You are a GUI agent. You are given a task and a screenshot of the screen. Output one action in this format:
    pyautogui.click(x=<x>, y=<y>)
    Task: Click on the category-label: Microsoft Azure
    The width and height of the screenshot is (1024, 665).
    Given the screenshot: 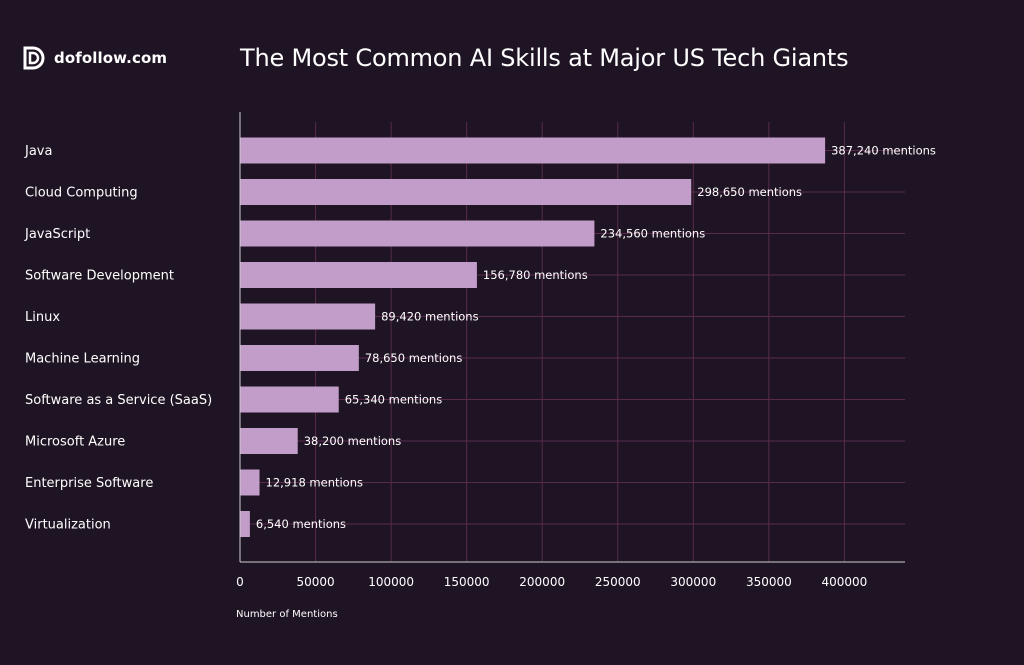 What is the action you would take?
    pyautogui.click(x=75, y=442)
    